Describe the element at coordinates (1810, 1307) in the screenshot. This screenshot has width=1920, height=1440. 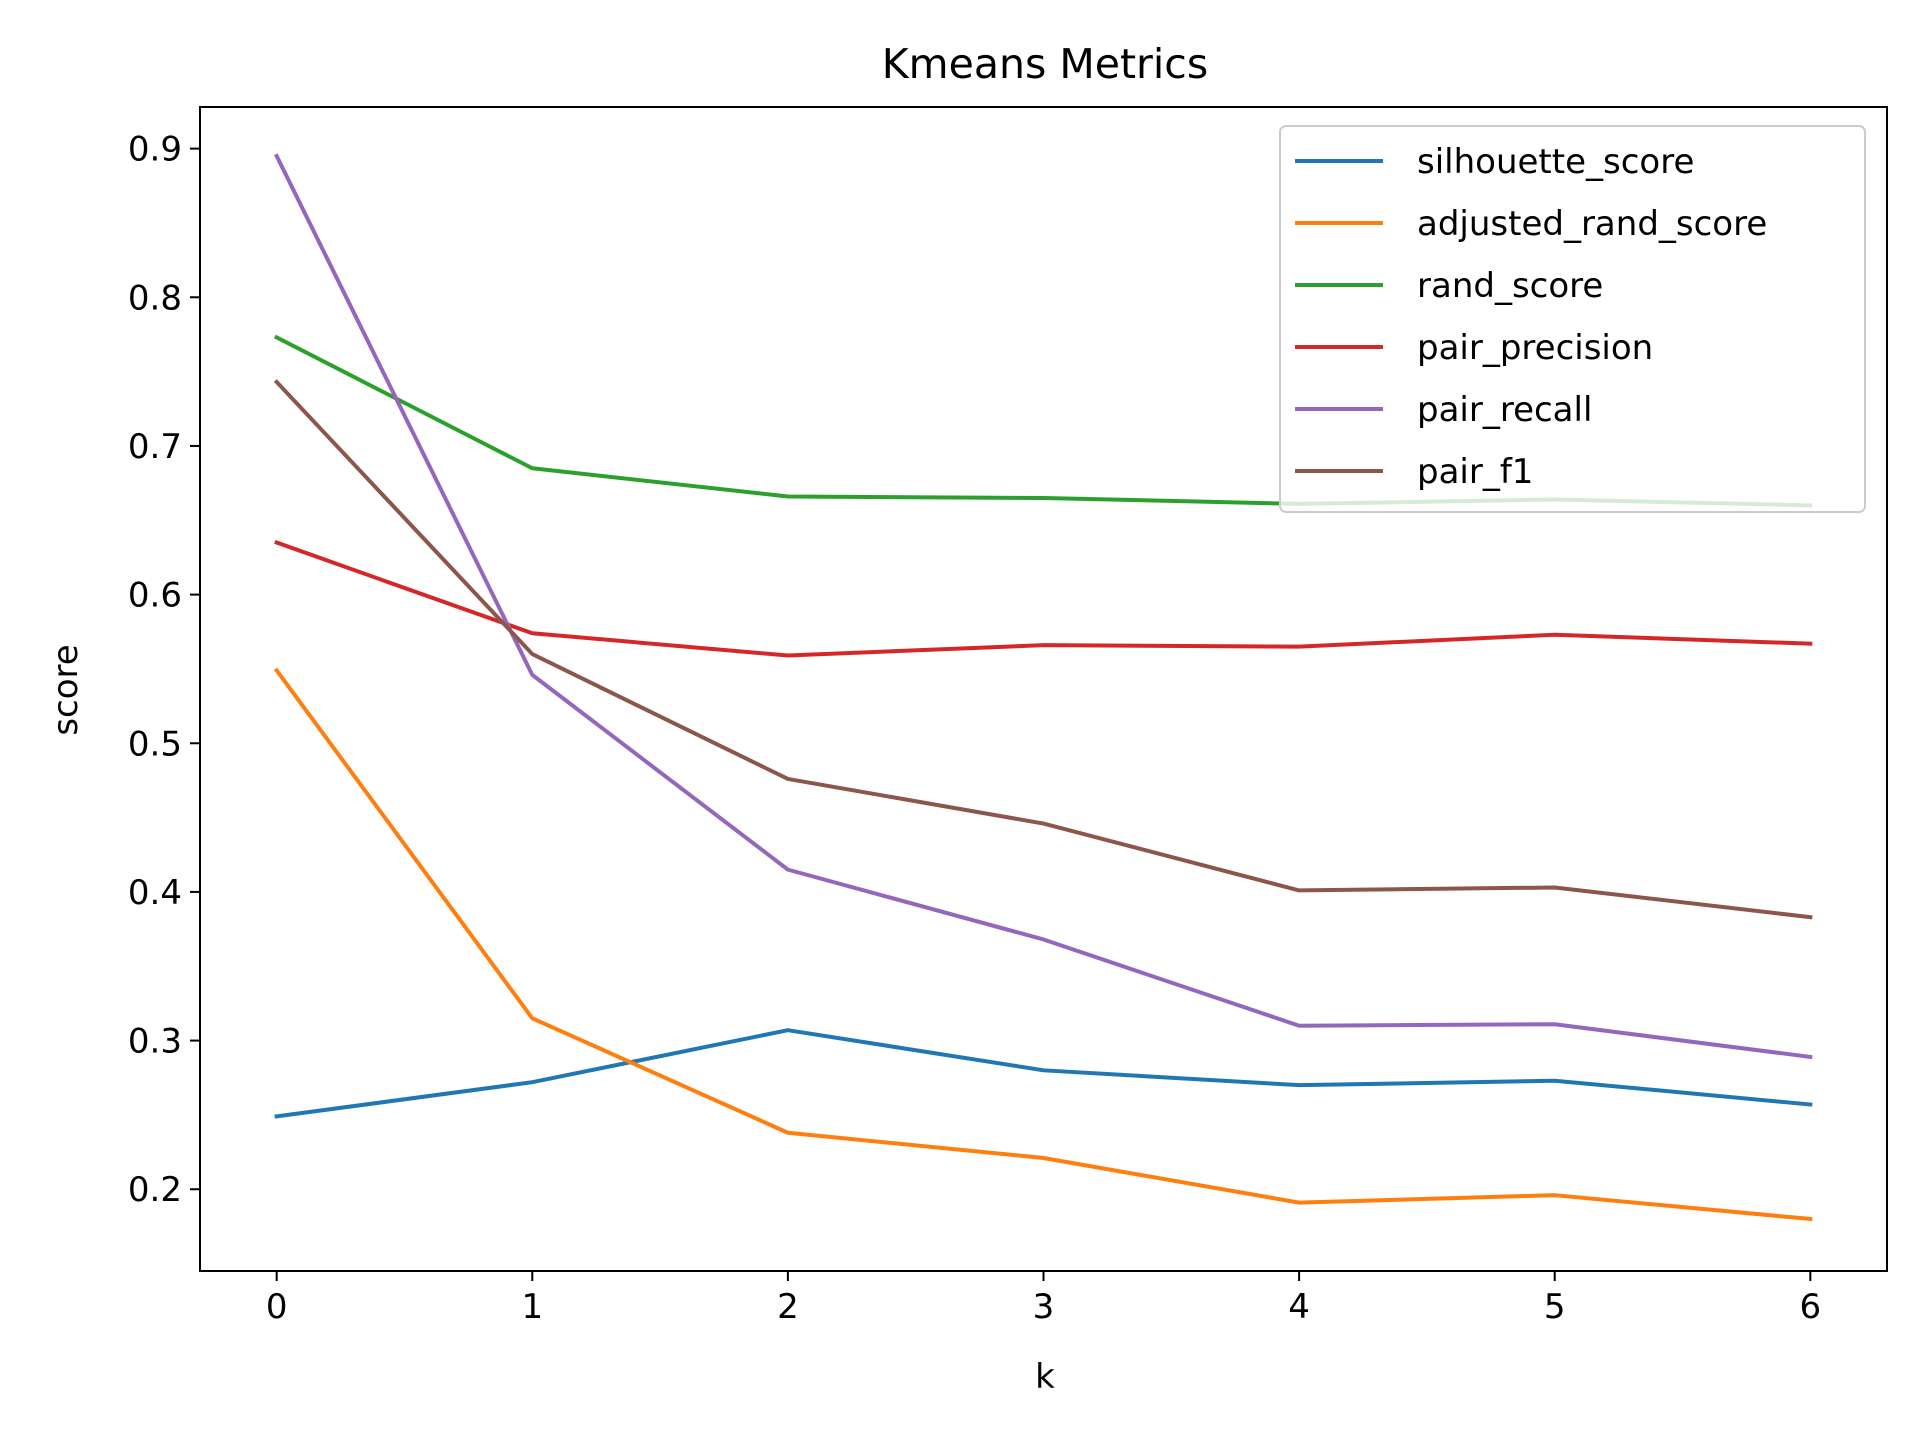
I see `x-tick-label: 6` at that location.